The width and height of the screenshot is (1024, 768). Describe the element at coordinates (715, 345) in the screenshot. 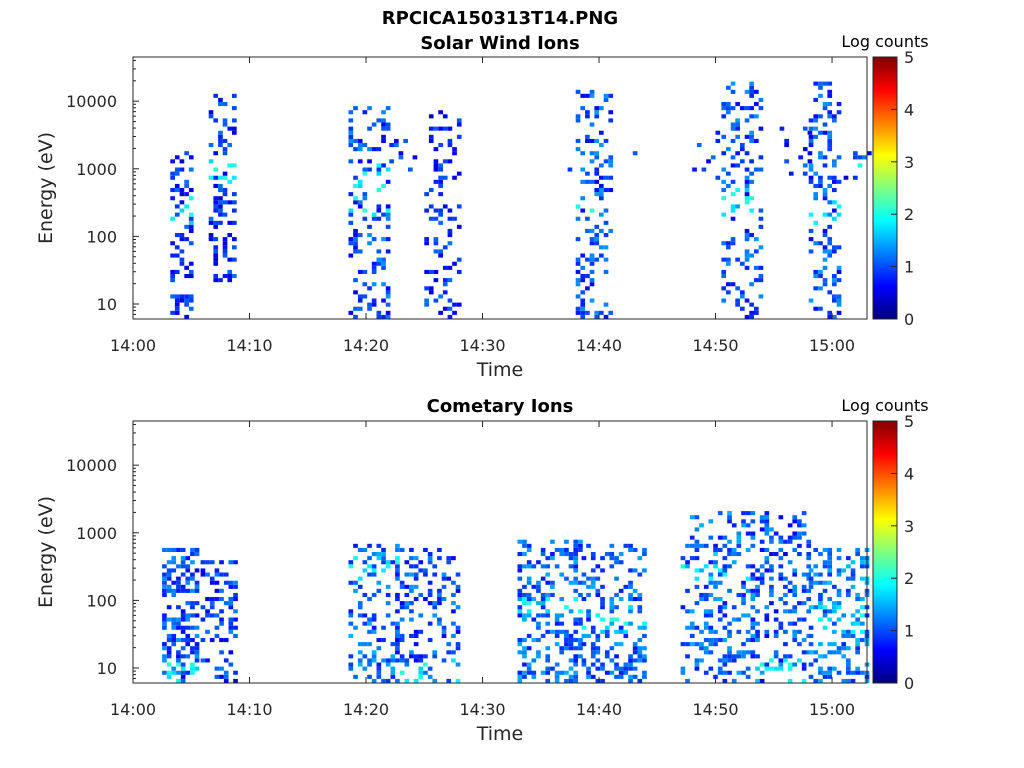

I see `x-tick-label: 14:50` at that location.